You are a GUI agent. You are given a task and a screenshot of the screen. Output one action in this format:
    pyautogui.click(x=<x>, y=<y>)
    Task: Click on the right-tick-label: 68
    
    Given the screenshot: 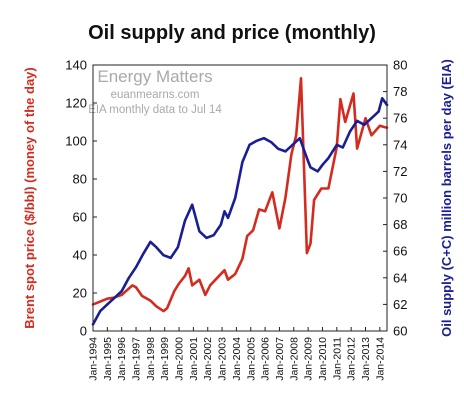 What is the action you would take?
    pyautogui.click(x=400, y=224)
    